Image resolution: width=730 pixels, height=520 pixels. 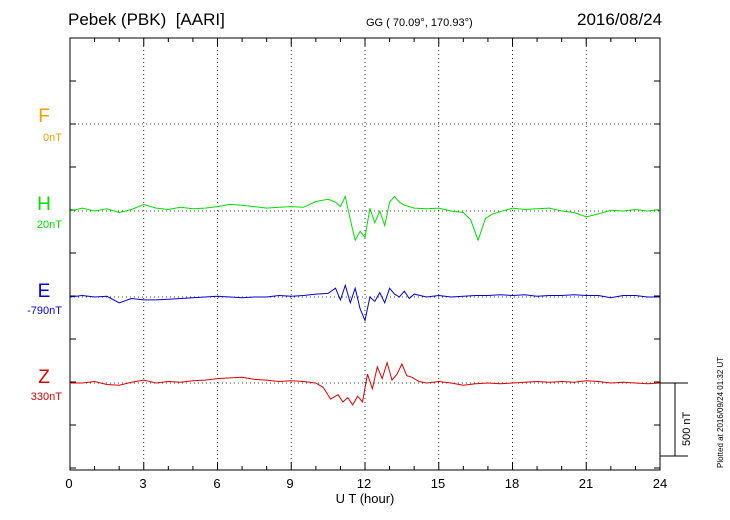 I want to click on component-baseline-z: 330nT, so click(x=46, y=397).